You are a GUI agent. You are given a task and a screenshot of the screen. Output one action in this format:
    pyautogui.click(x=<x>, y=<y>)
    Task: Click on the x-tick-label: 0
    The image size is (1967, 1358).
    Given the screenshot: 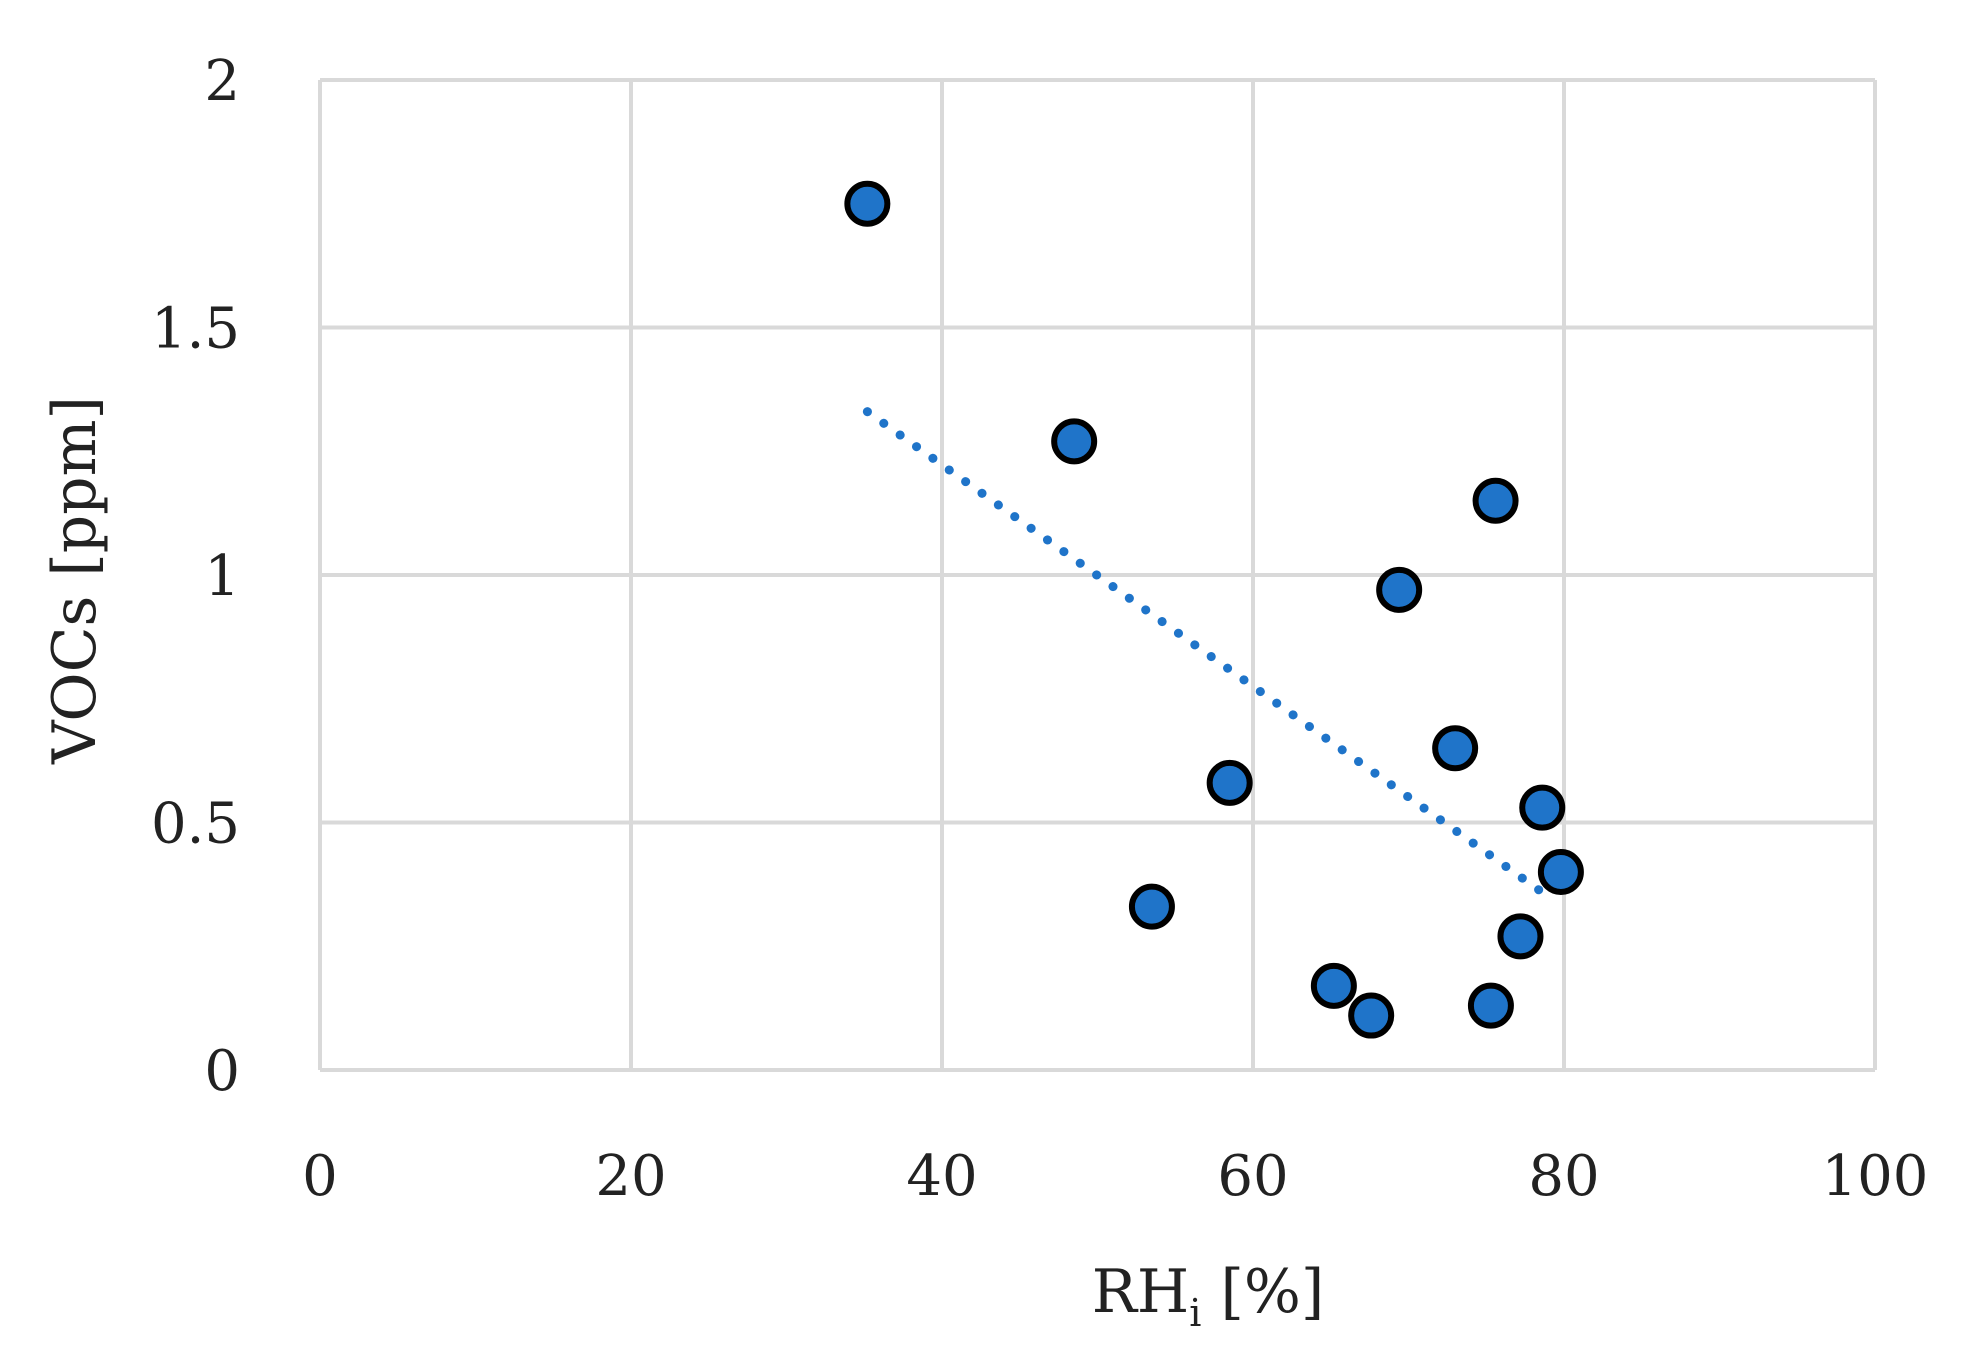 What is the action you would take?
    pyautogui.click(x=320, y=1176)
    